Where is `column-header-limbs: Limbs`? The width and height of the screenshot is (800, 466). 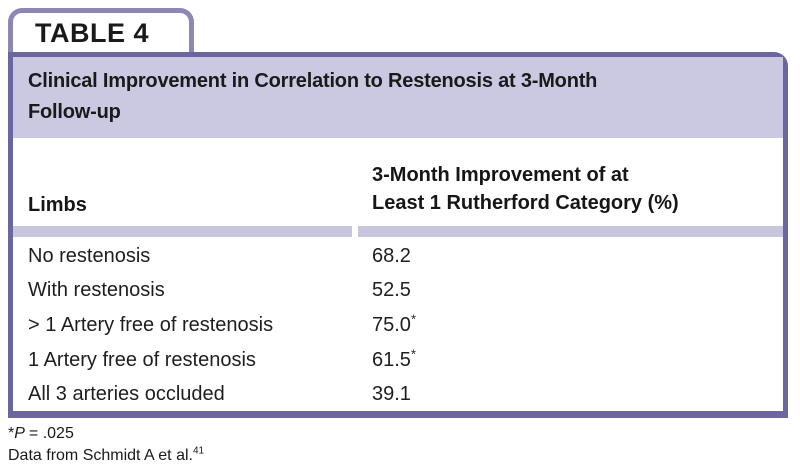
column-header-limbs: Limbs is located at coordinates (57, 205).